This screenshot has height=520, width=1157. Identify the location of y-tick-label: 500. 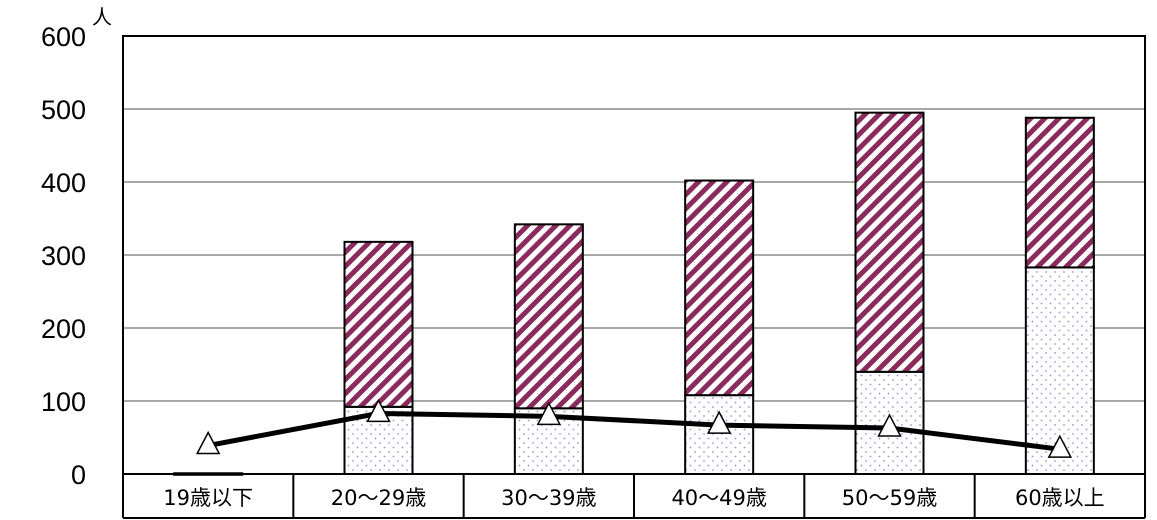
(63, 110).